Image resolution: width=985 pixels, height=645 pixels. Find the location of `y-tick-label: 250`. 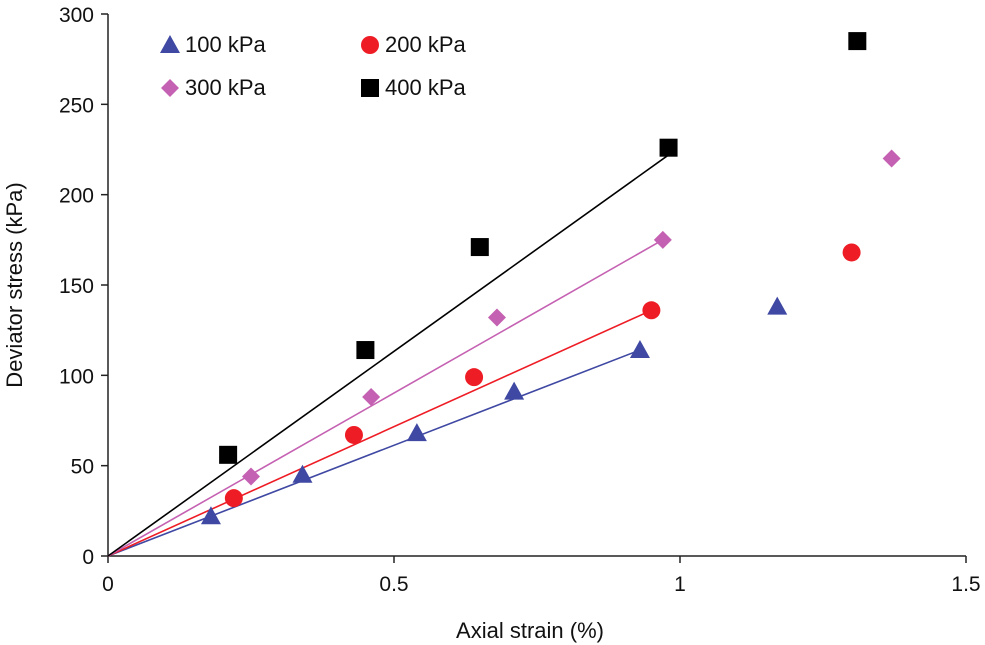

y-tick-label: 250 is located at coordinates (76, 105).